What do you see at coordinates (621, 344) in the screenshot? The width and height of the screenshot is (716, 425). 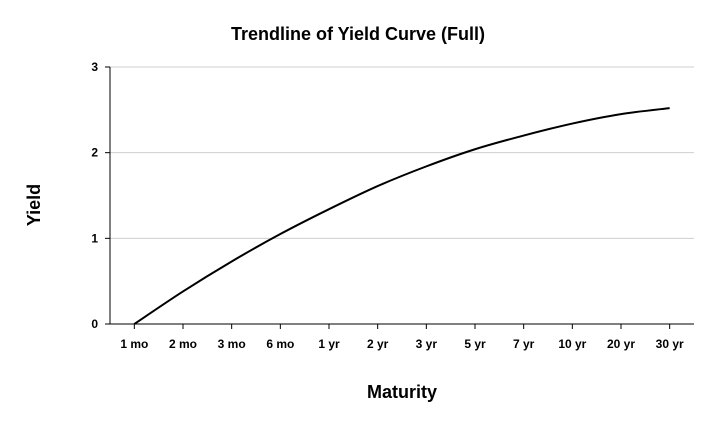 I see `x-tick-label: 20 yr` at bounding box center [621, 344].